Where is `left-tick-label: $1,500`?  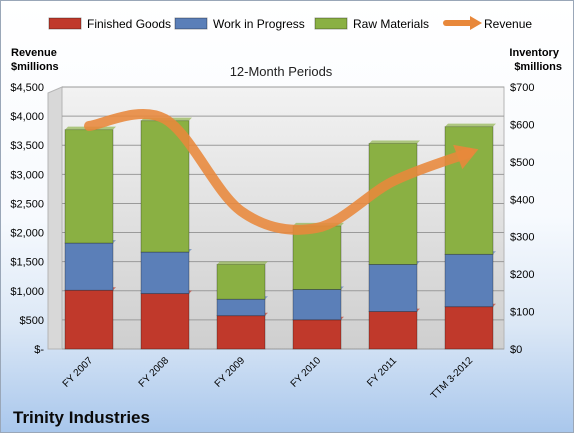
left-tick-label: $1,500 is located at coordinates (27, 263).